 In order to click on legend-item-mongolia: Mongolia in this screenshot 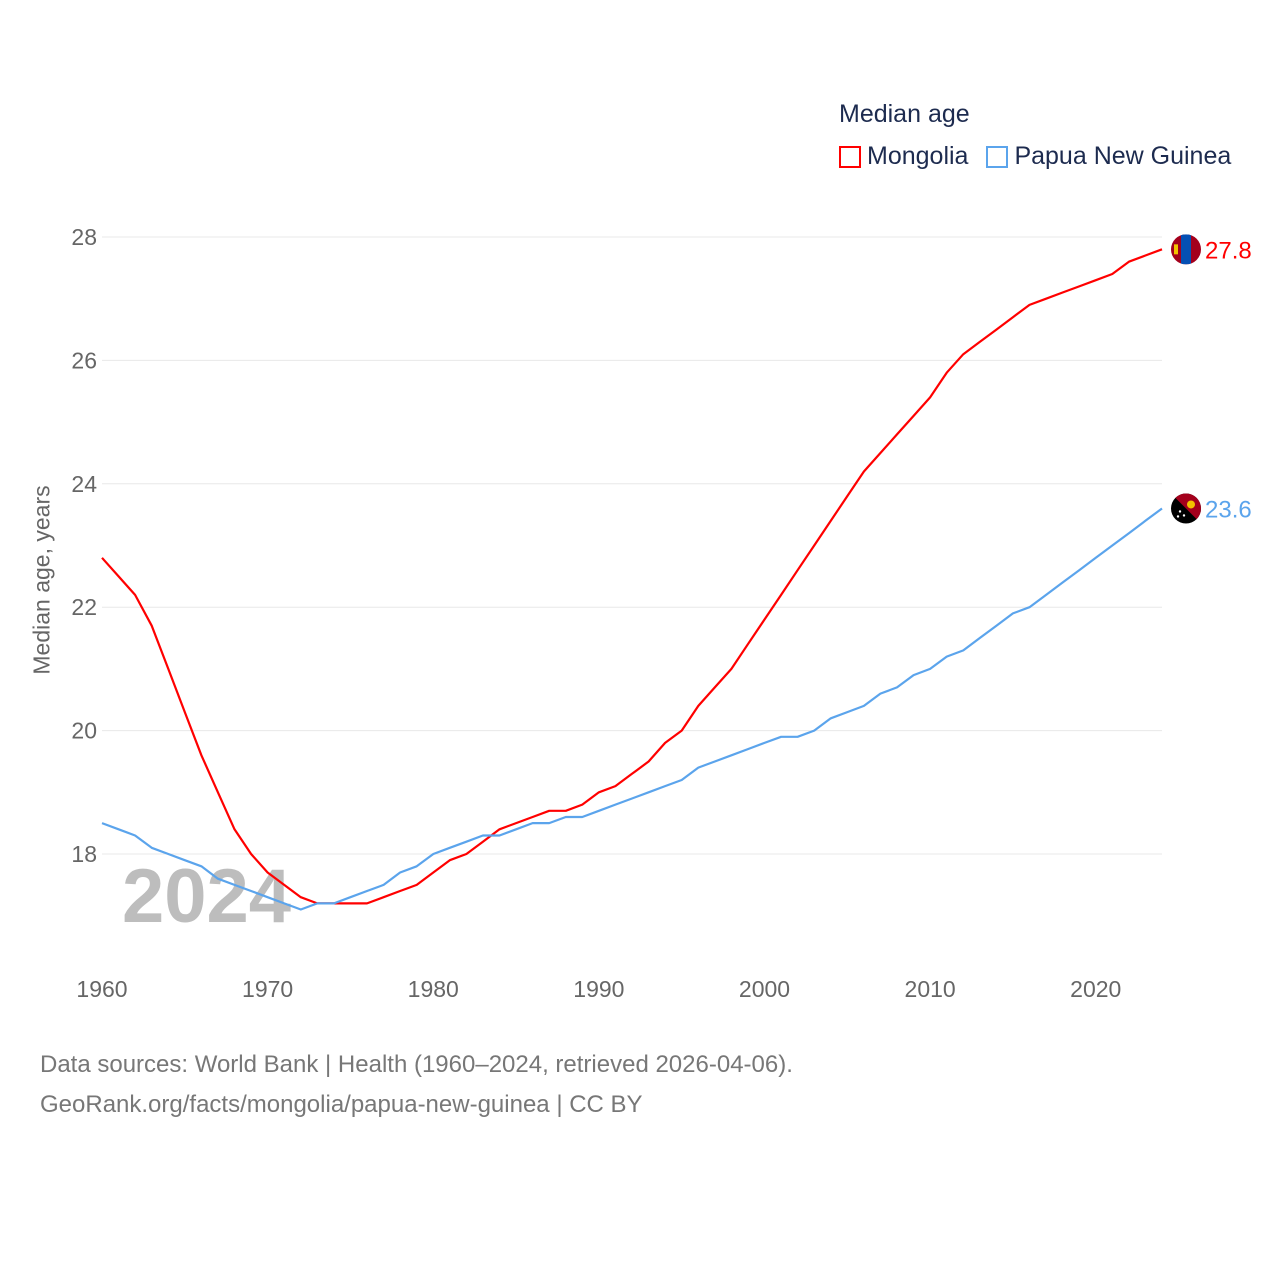, I will do `click(903, 156)`.